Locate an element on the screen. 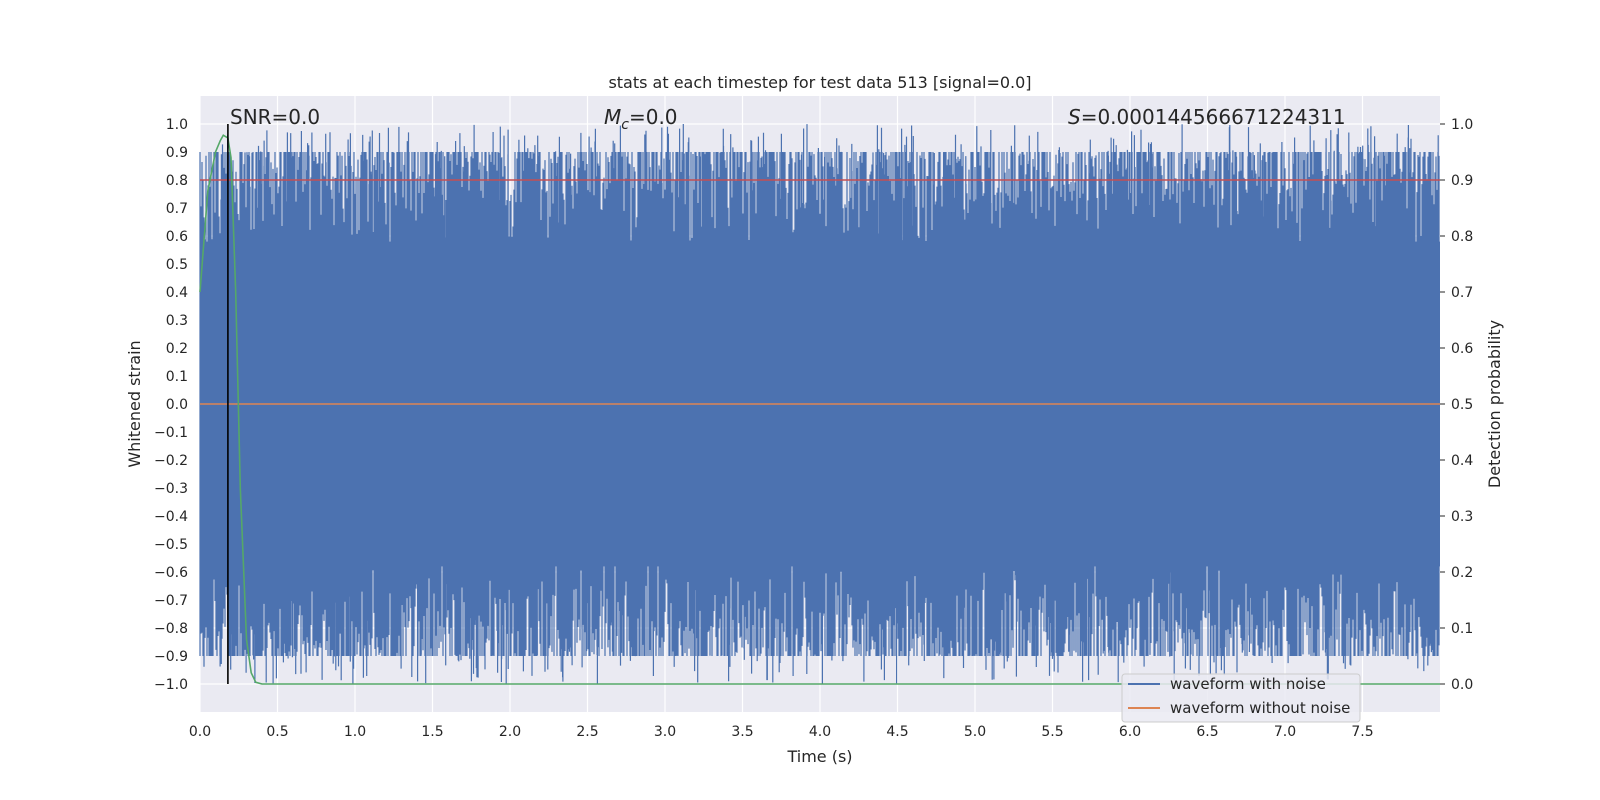  legend-label-clean: waveform without noise is located at coordinates (1260, 708).